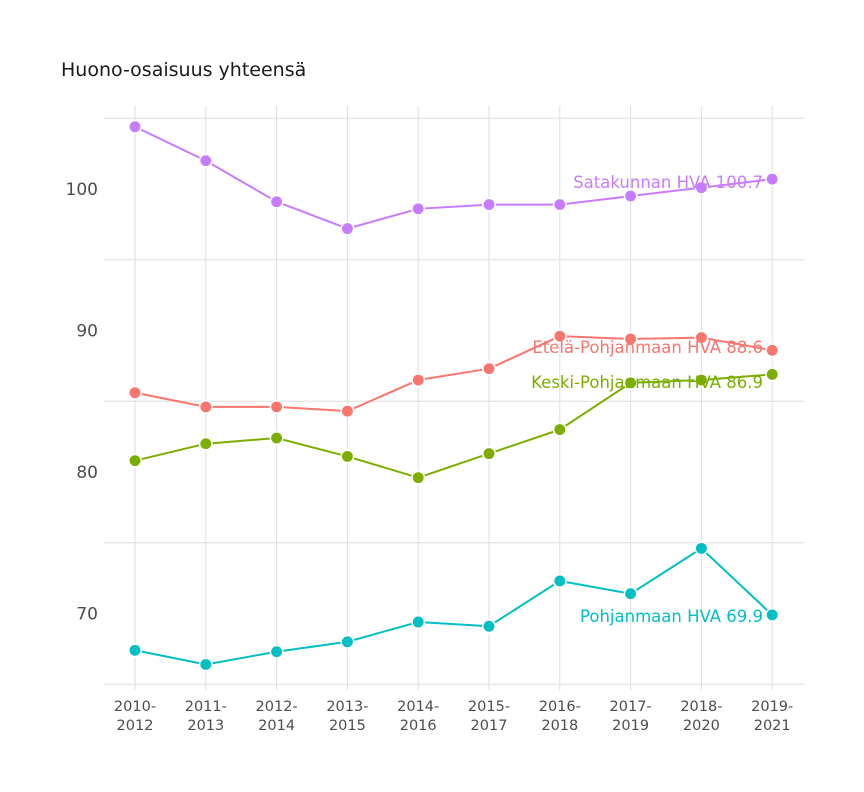  Describe the element at coordinates (87, 473) in the screenshot. I see `y-tick-label: 80` at that location.